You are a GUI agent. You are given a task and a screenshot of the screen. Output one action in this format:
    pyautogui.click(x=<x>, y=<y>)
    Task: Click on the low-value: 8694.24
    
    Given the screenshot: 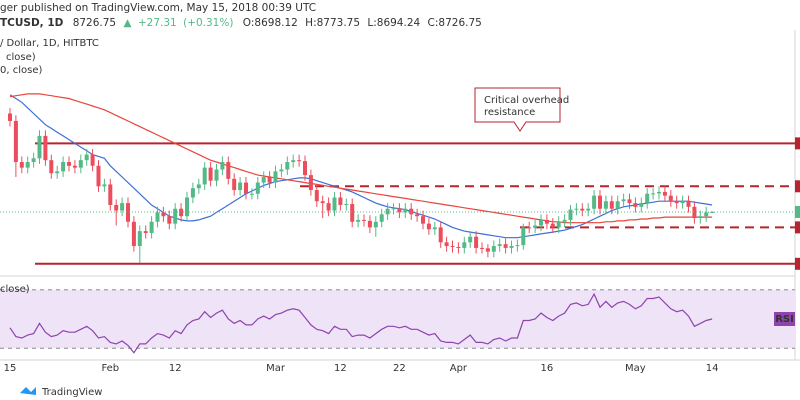 What is the action you would take?
    pyautogui.click(x=399, y=23)
    